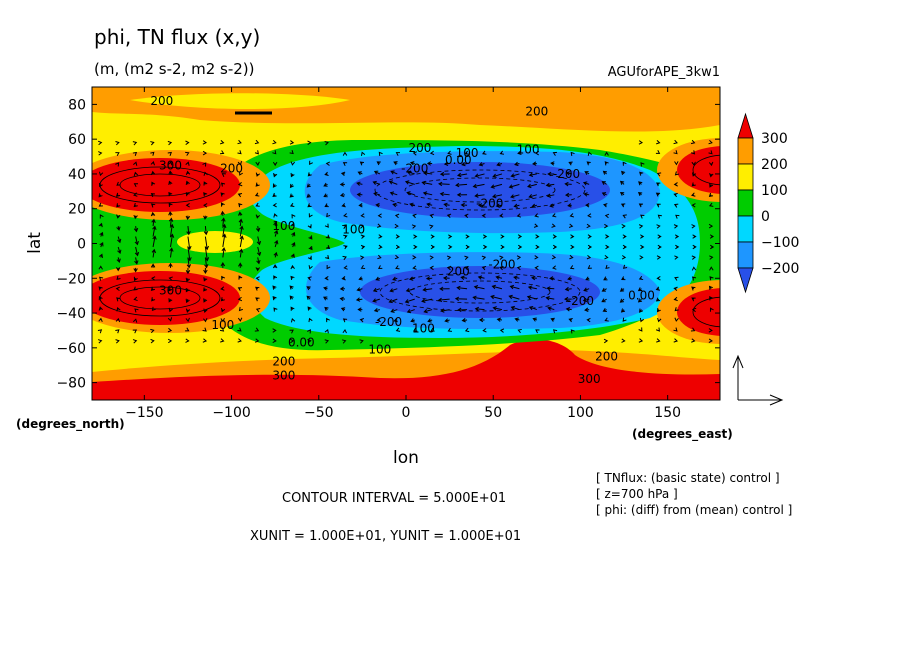  What do you see at coordinates (170, 165) in the screenshot?
I see `contour-label: 300` at bounding box center [170, 165].